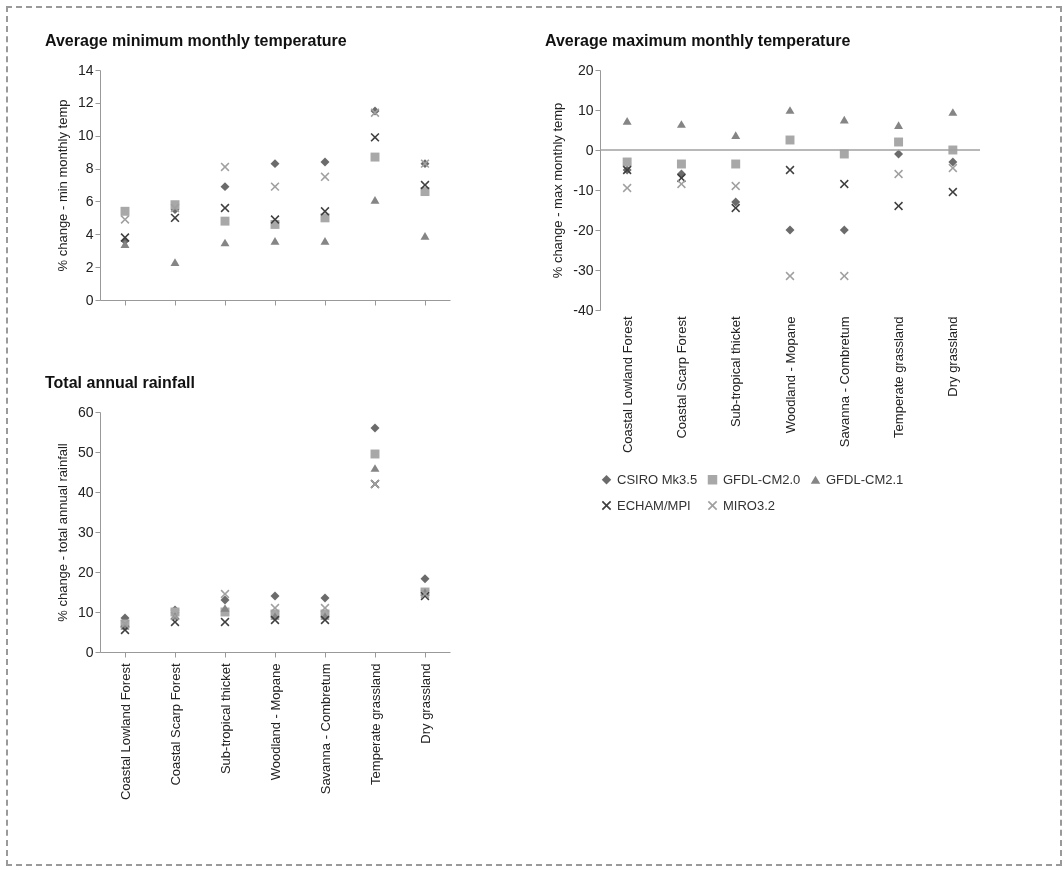 The image size is (1064, 870). Describe the element at coordinates (85, 411) in the screenshot. I see `y-tick-label: 60` at that location.